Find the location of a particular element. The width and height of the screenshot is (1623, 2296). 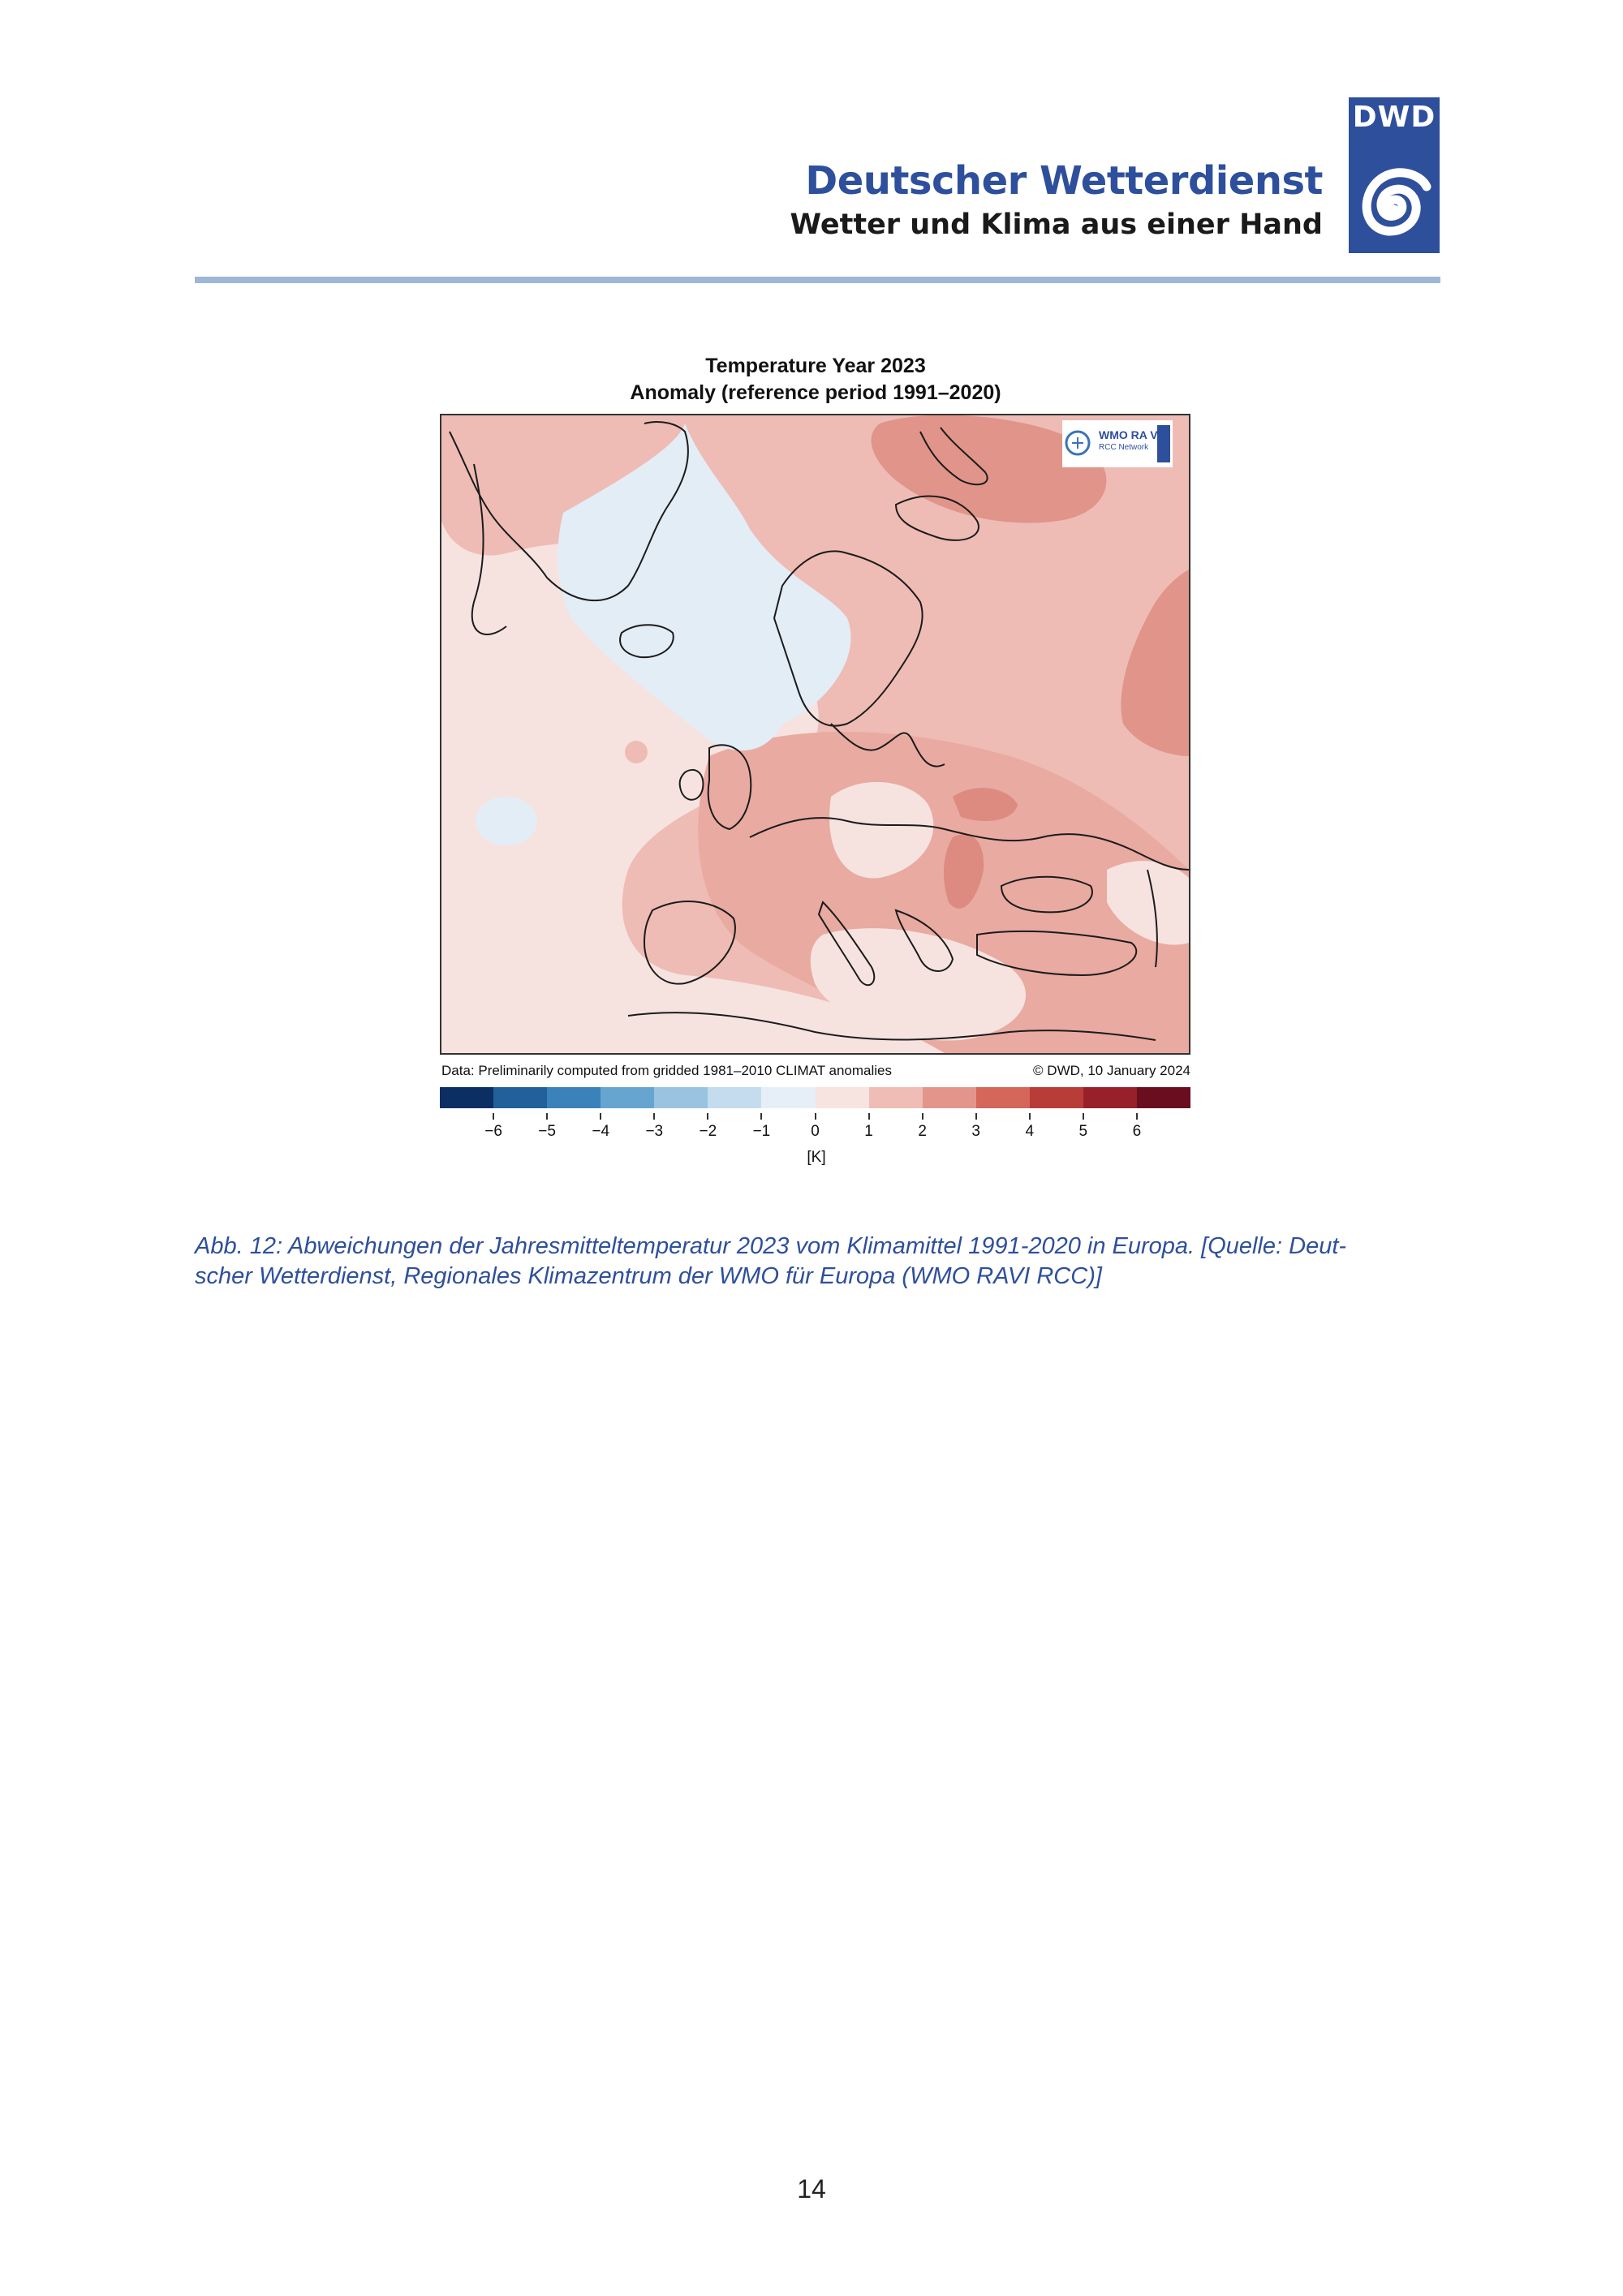

coastline-greenland is located at coordinates (569, 511).